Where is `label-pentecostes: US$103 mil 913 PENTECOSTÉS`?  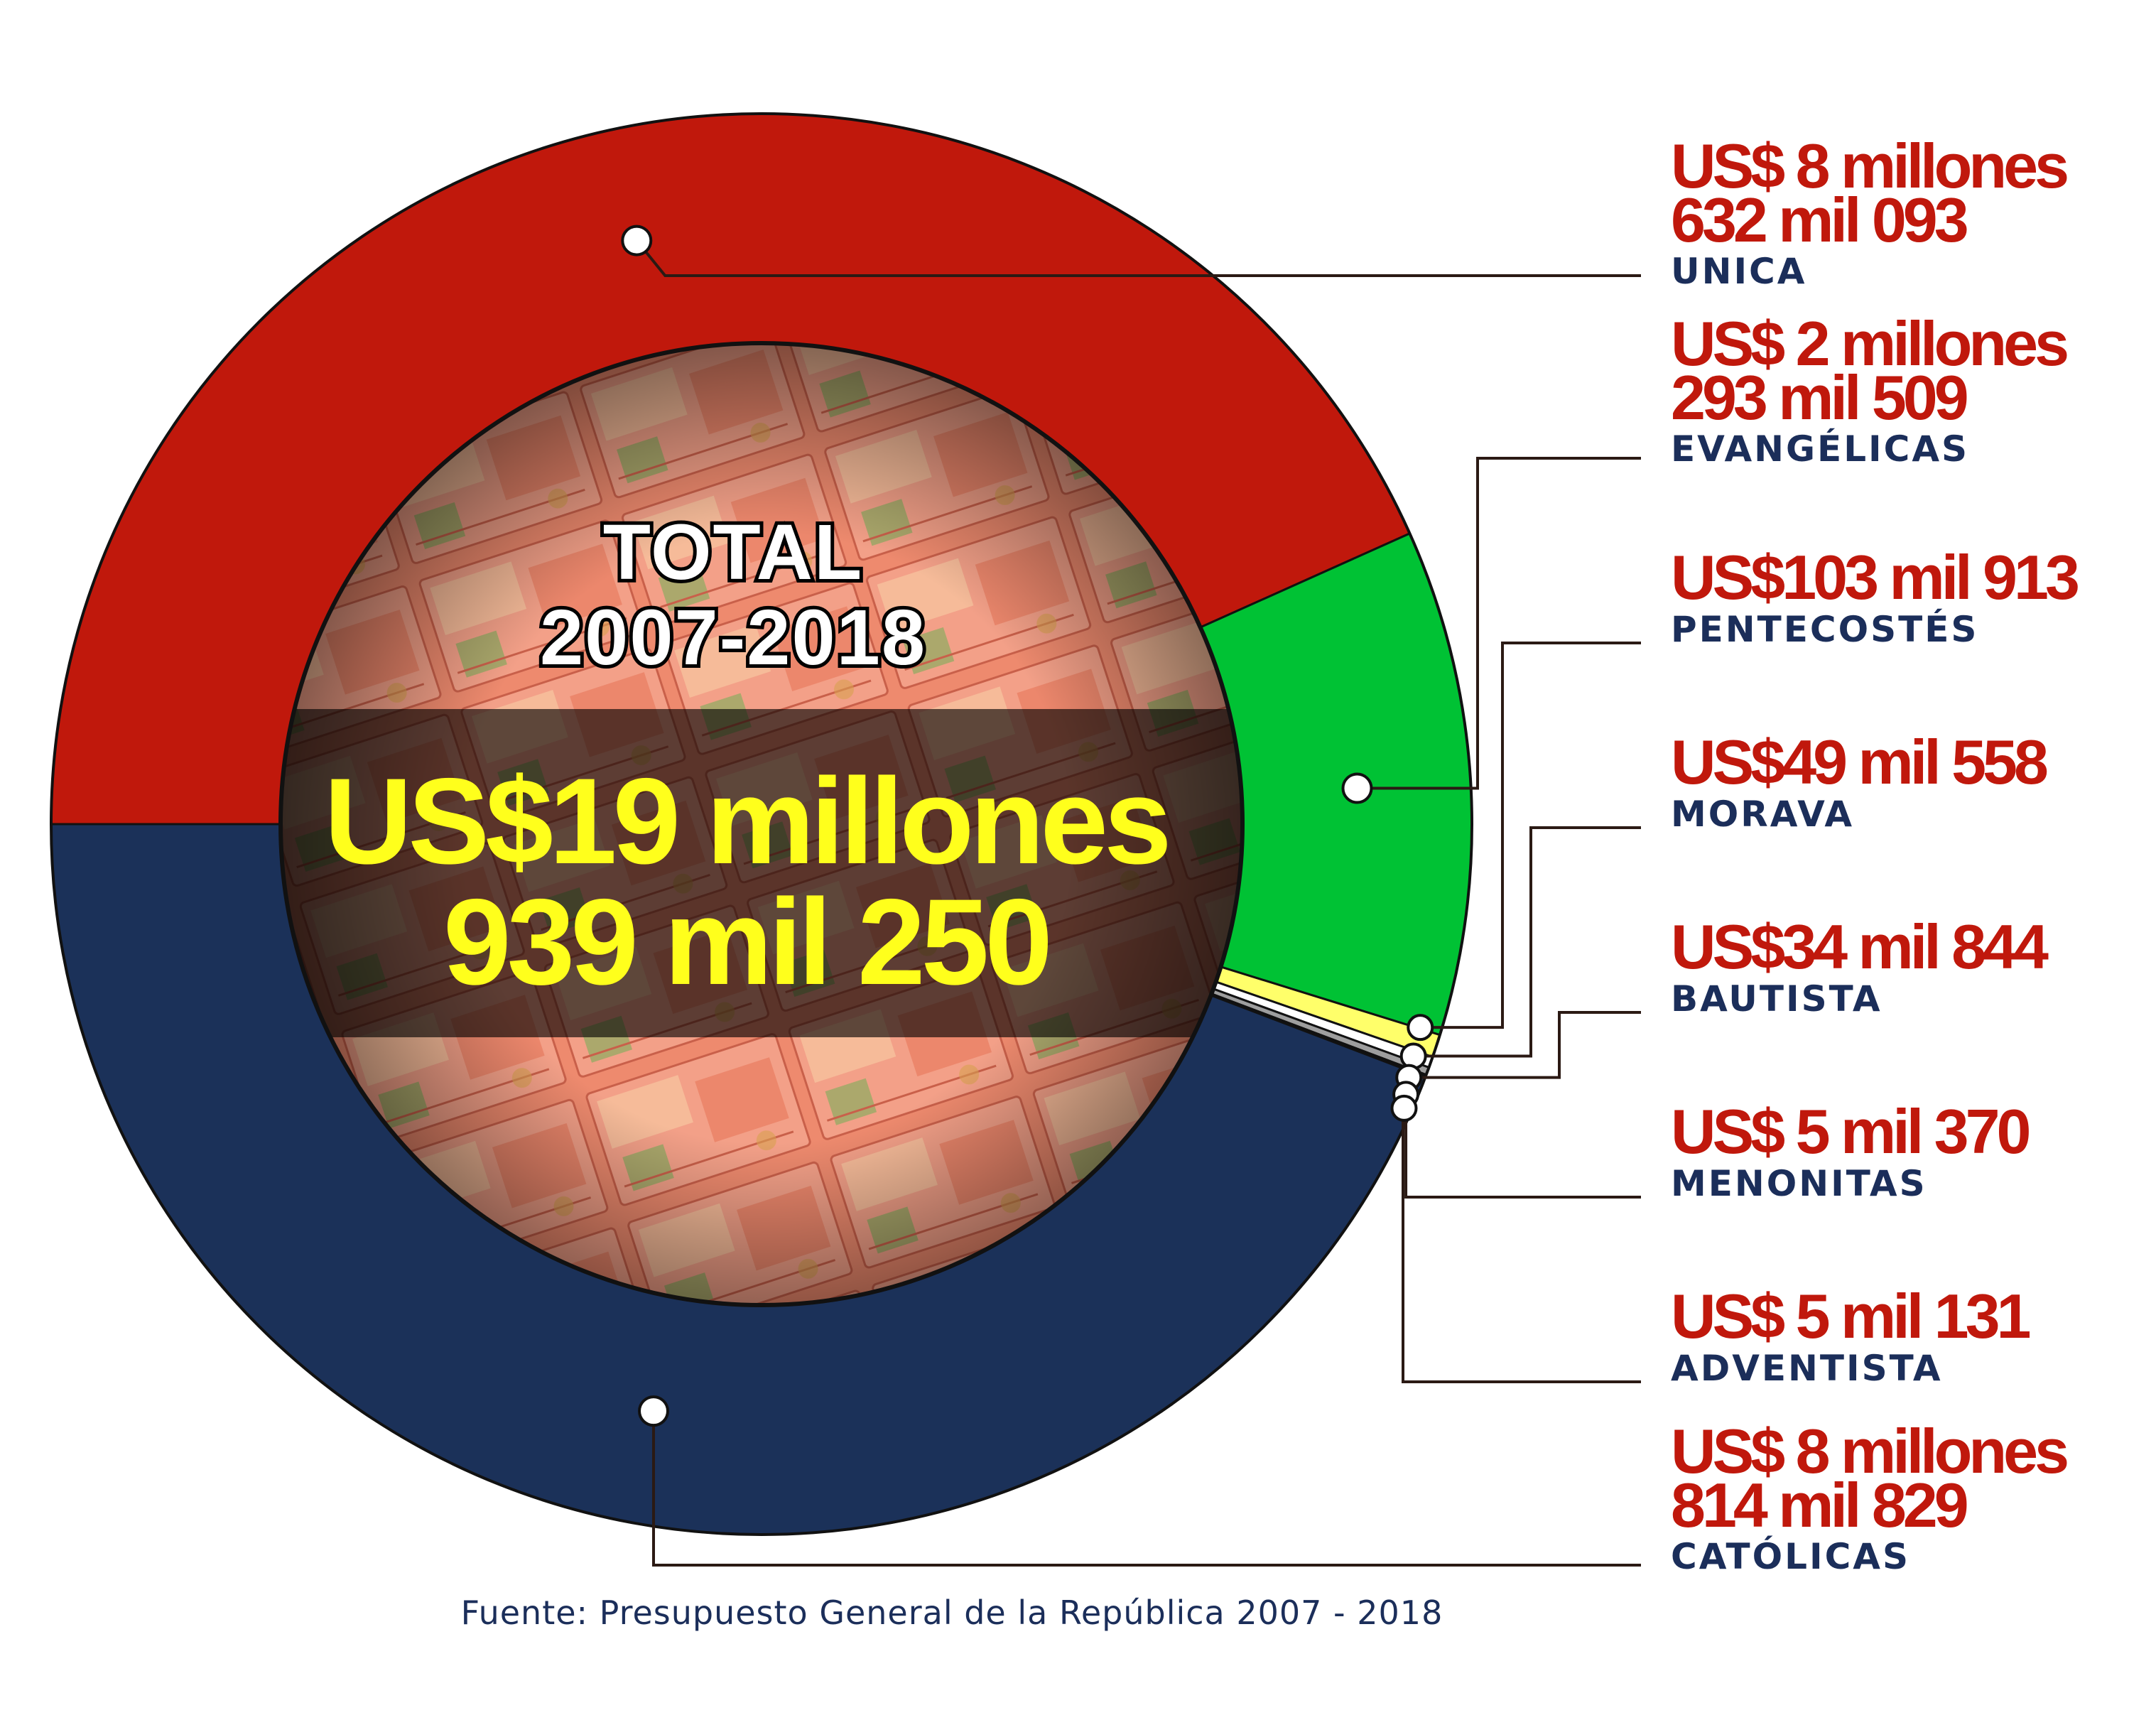
label-pentecostes: US$103 mil 913 PENTECOSTÉS is located at coordinates (1875, 596).